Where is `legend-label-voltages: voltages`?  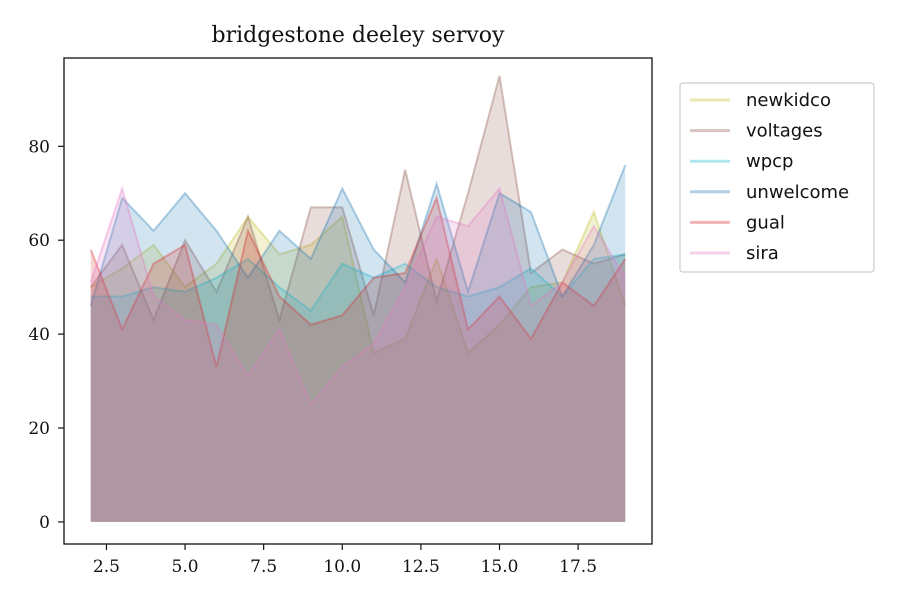 legend-label-voltages: voltages is located at coordinates (784, 131).